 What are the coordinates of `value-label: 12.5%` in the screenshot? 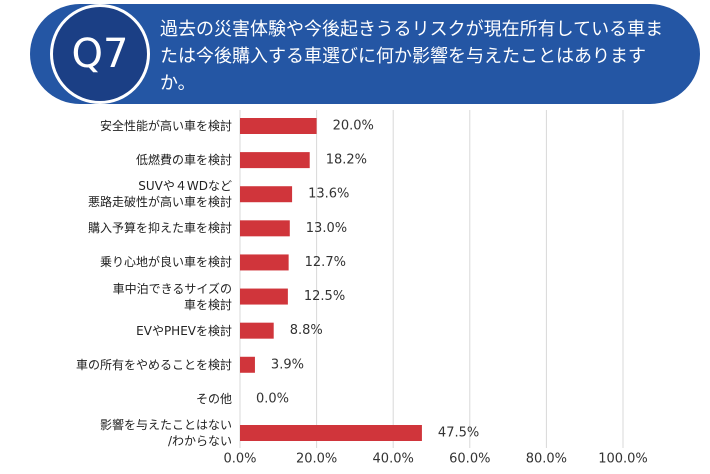 It's located at (324, 296).